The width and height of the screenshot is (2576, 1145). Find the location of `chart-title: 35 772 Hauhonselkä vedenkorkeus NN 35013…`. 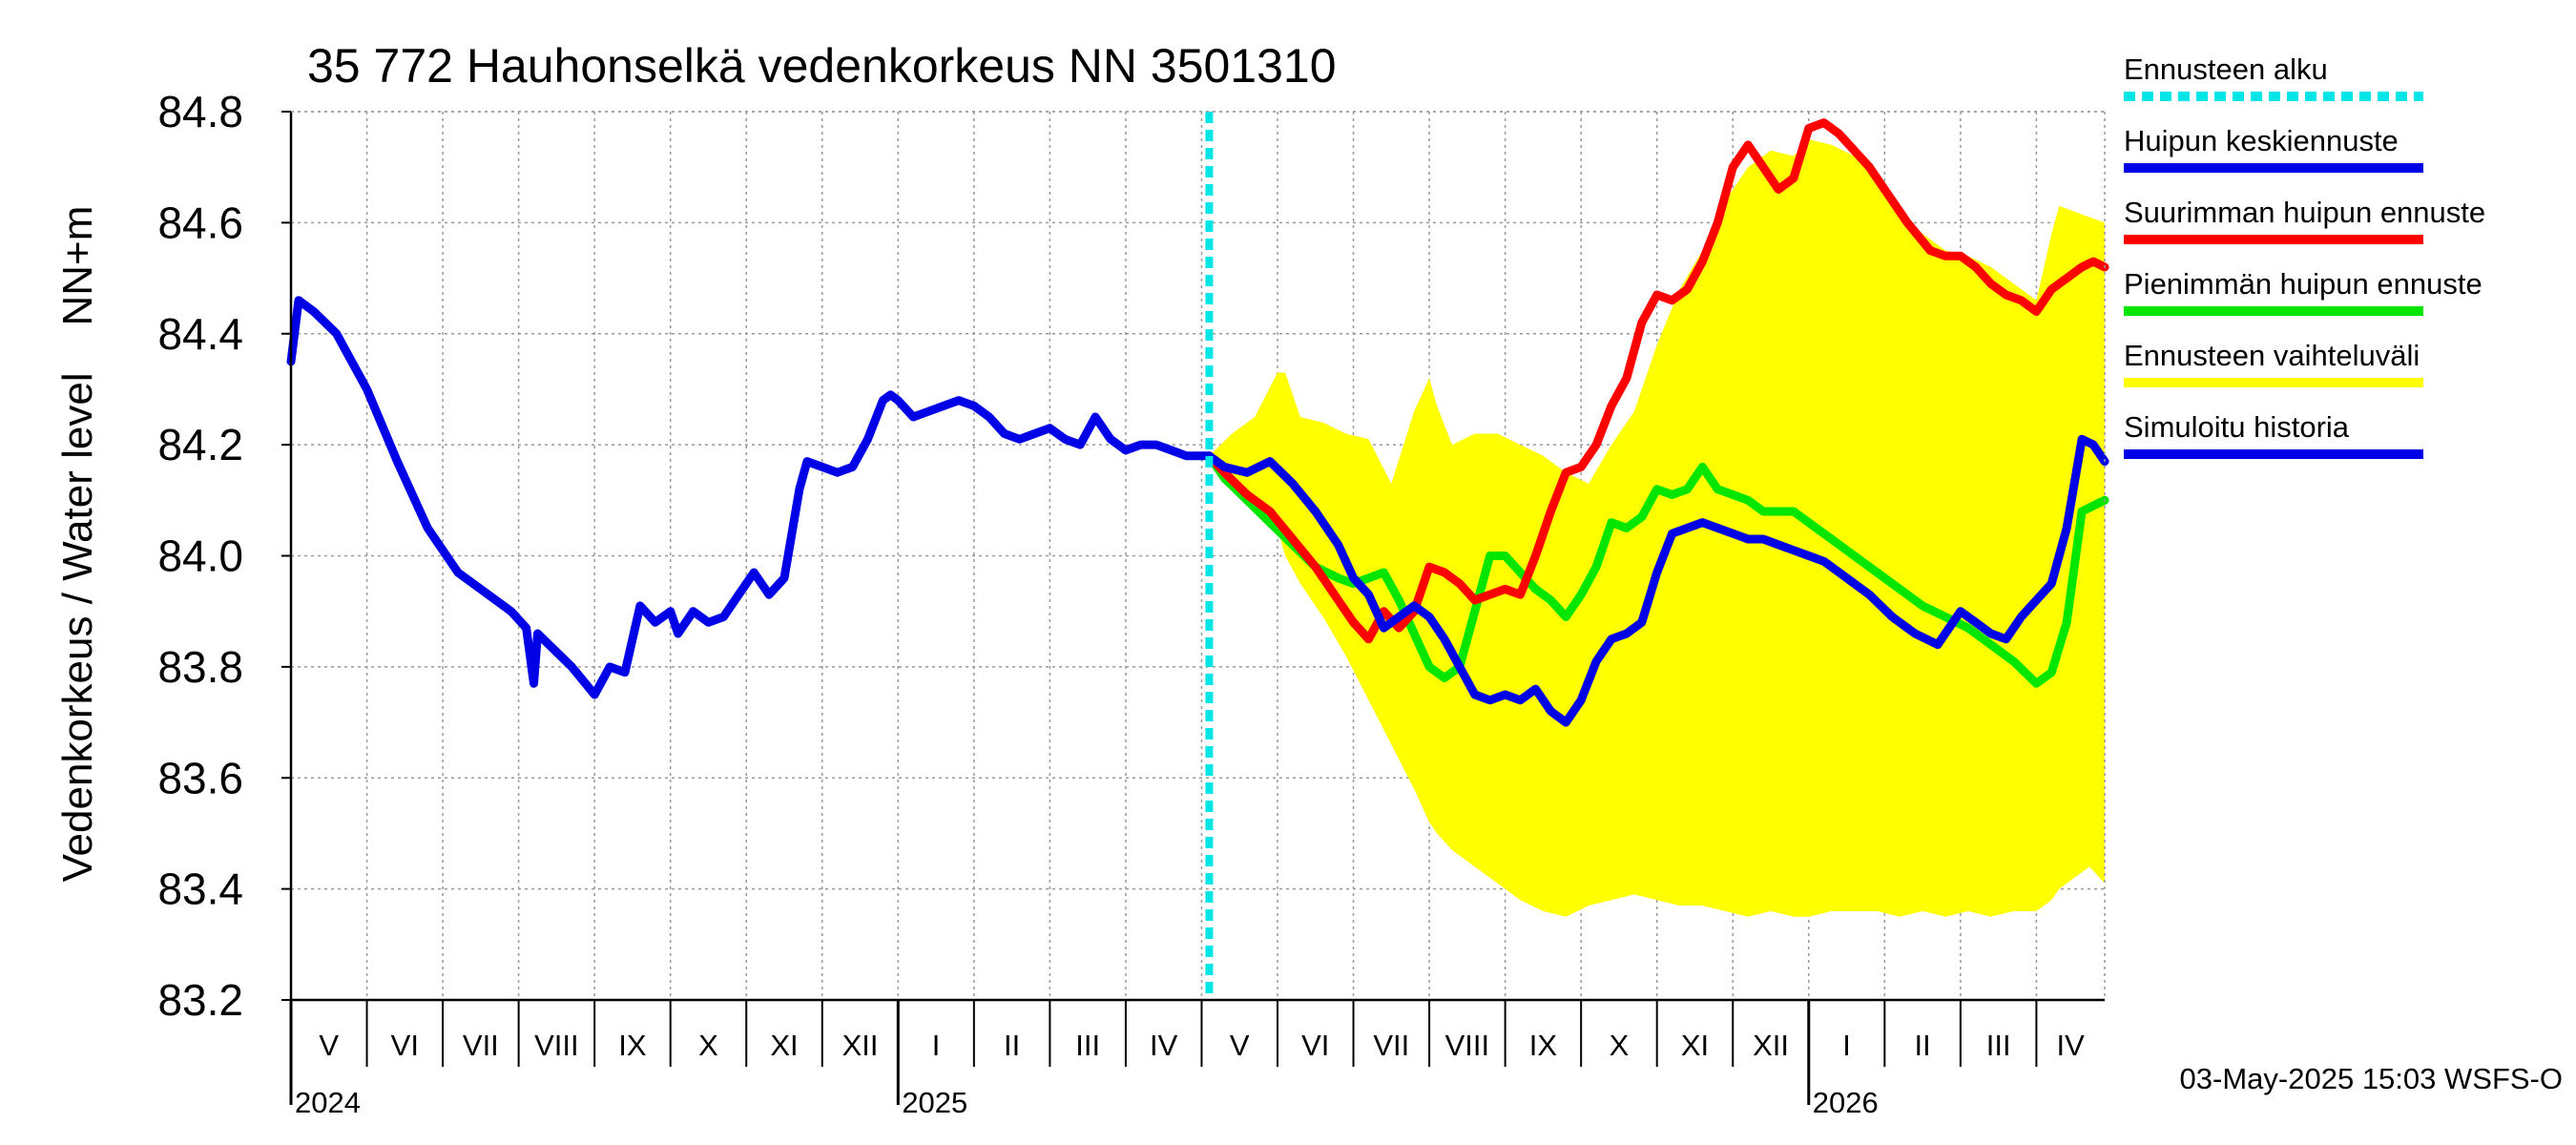

chart-title: 35 772 Hauhonselkä vedenkorkeus NN 35013… is located at coordinates (822, 66).